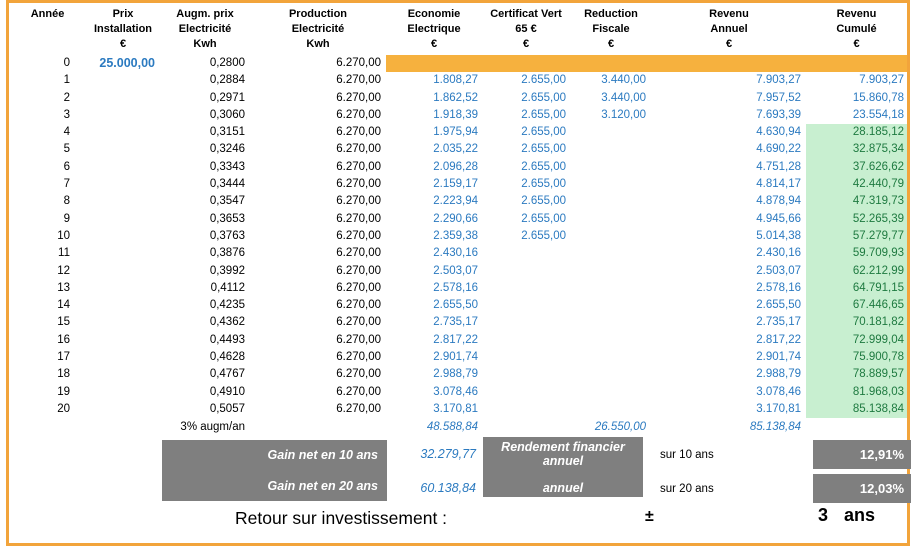 The height and width of the screenshot is (554, 918). What do you see at coordinates (543, 132) in the screenshot?
I see `cell-certificat-year-4: 2.655,00` at bounding box center [543, 132].